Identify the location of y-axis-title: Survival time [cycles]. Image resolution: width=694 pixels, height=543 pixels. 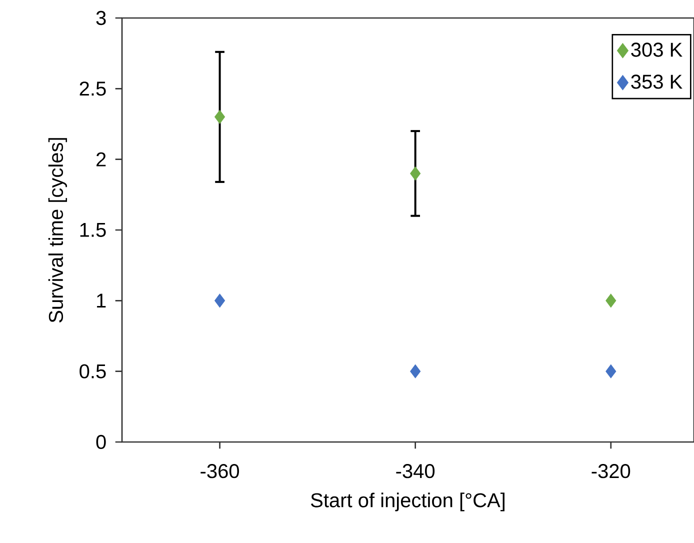
(57, 230).